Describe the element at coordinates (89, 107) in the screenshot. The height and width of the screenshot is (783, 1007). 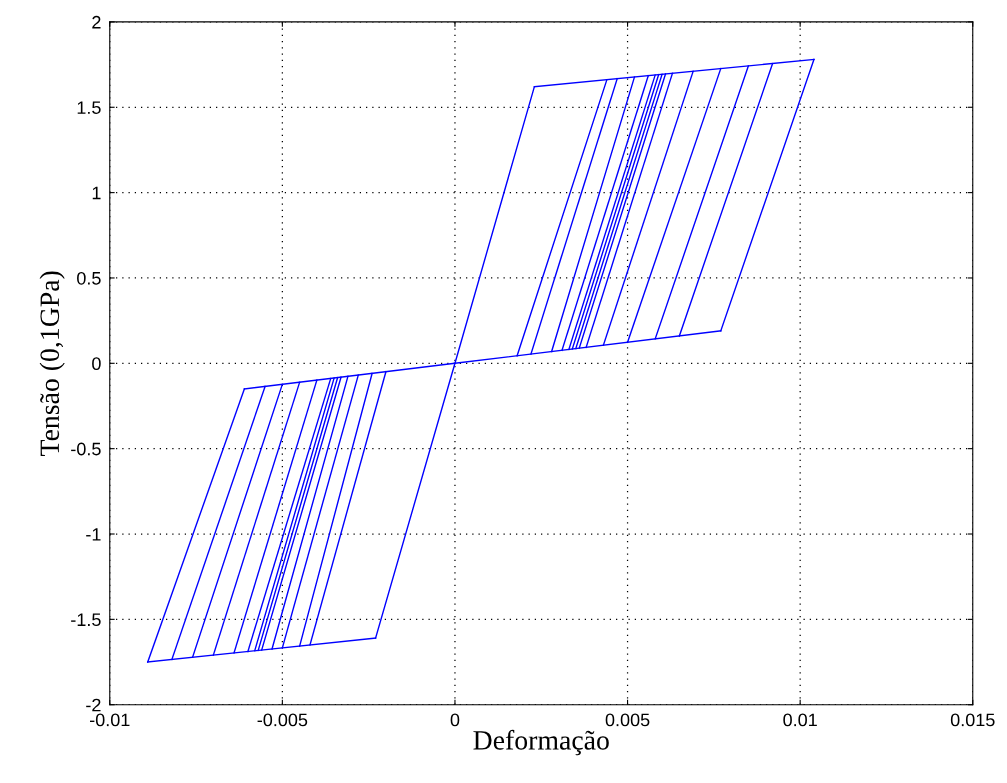
I see `y-tick-label: 1.5` at that location.